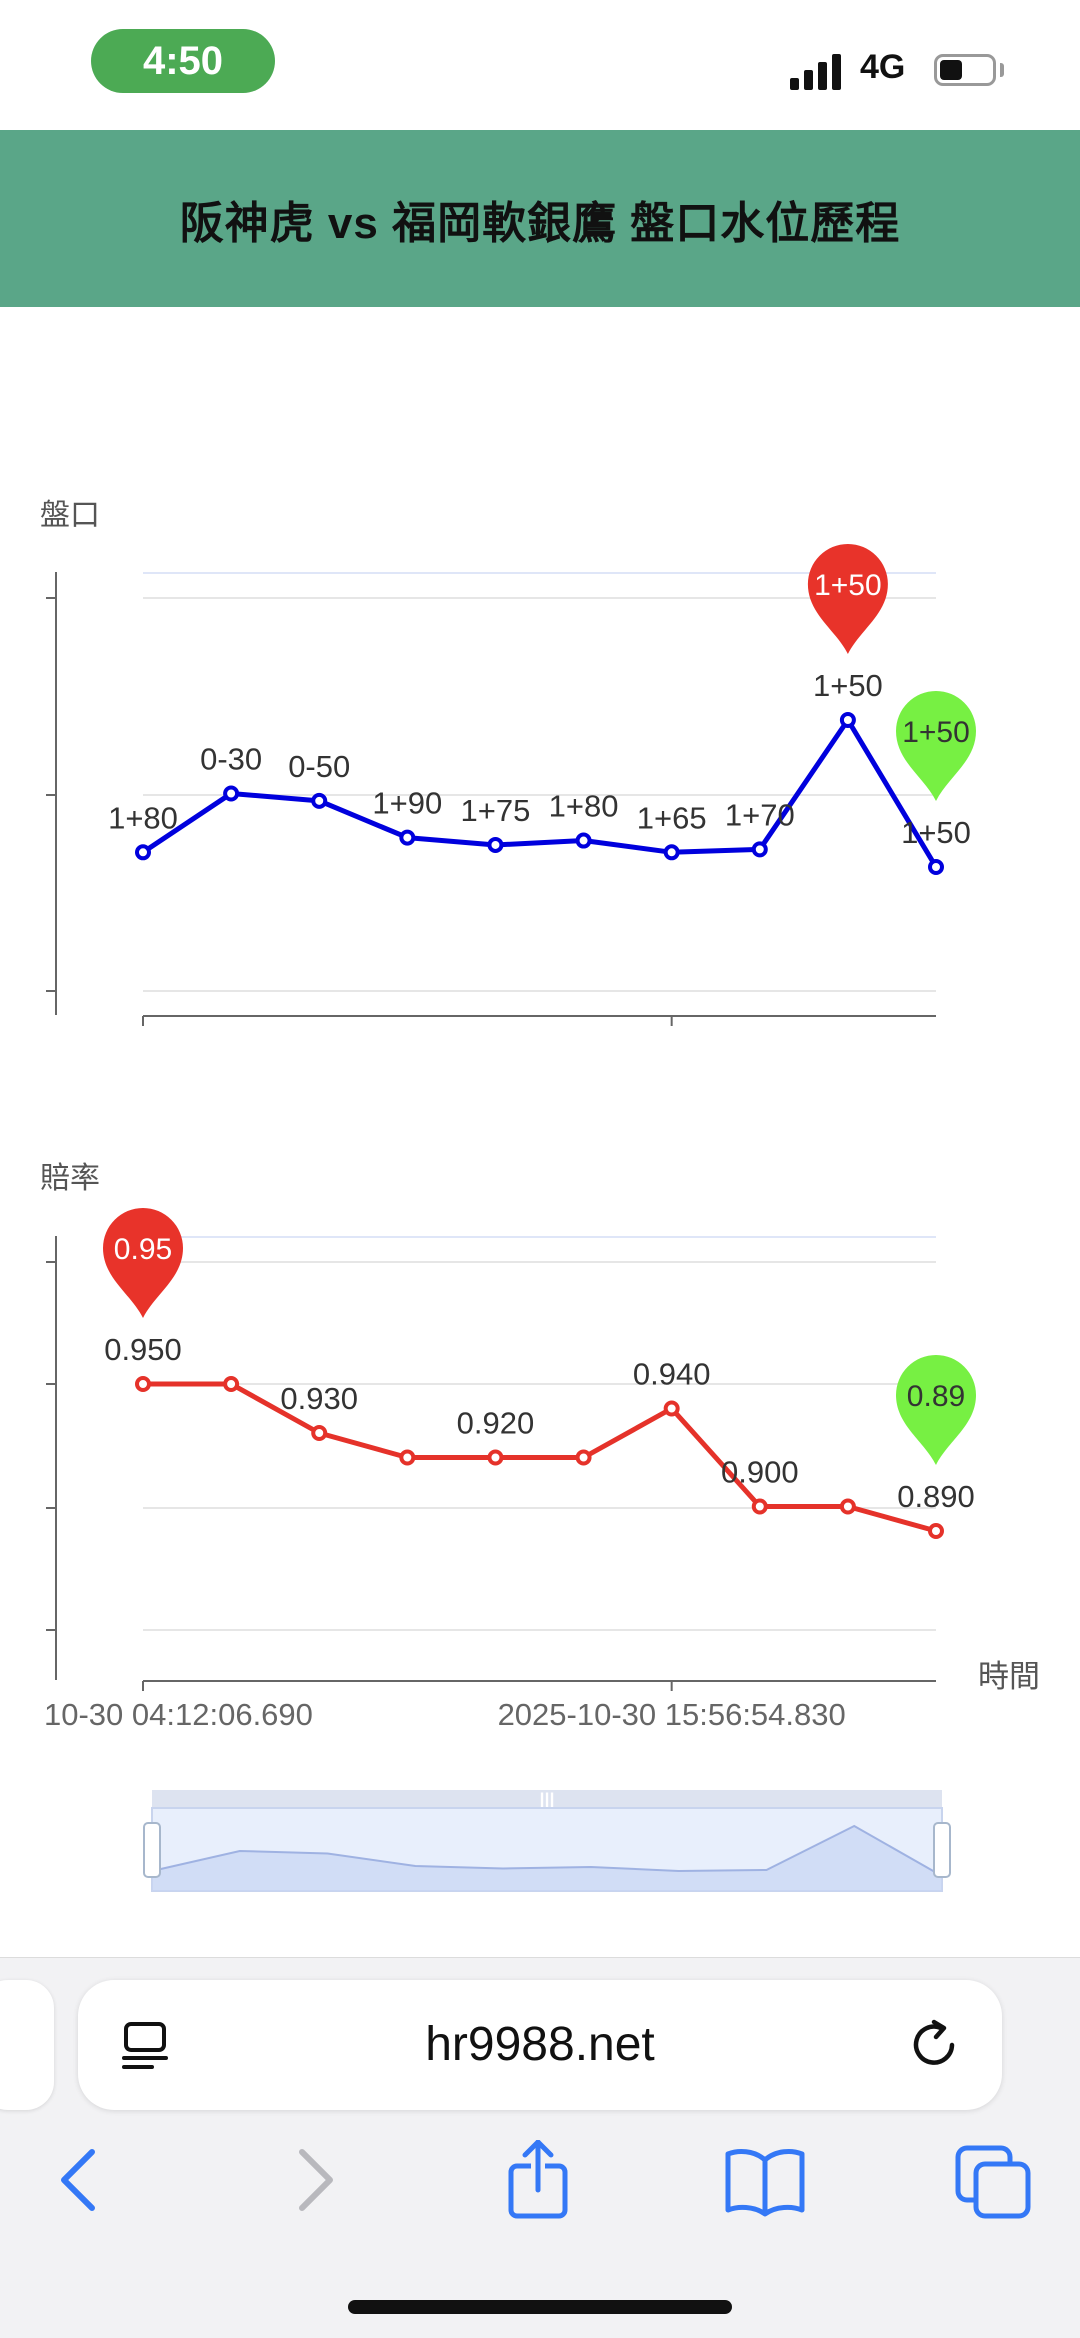  What do you see at coordinates (540, 223) in the screenshot?
I see `page-title: 阪神虎 vs 福岡軟銀鷹 盤口水位歷程` at bounding box center [540, 223].